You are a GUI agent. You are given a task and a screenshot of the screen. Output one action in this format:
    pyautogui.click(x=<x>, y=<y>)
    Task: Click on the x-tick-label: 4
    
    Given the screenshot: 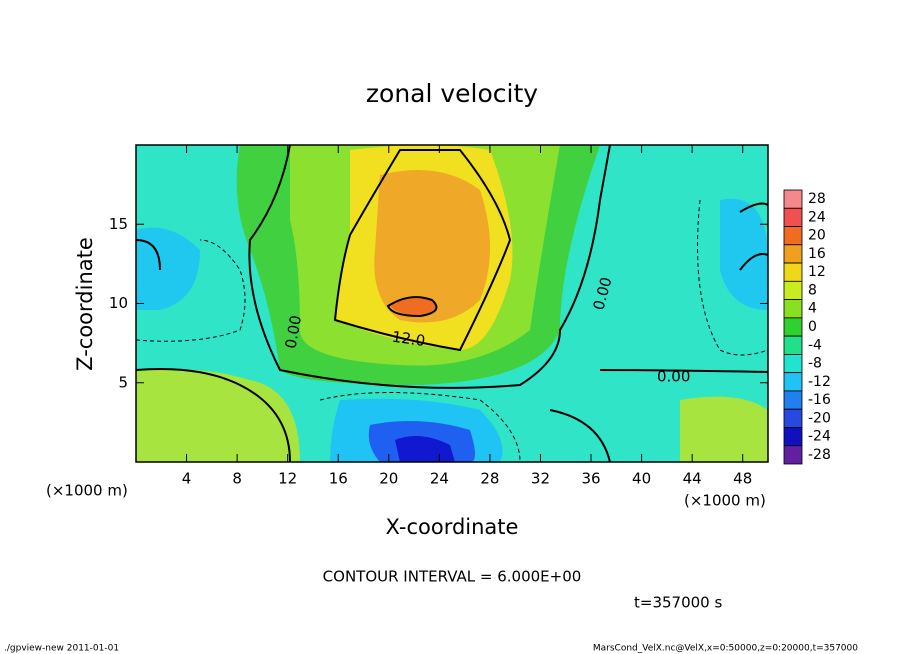 What is the action you would take?
    pyautogui.click(x=187, y=479)
    